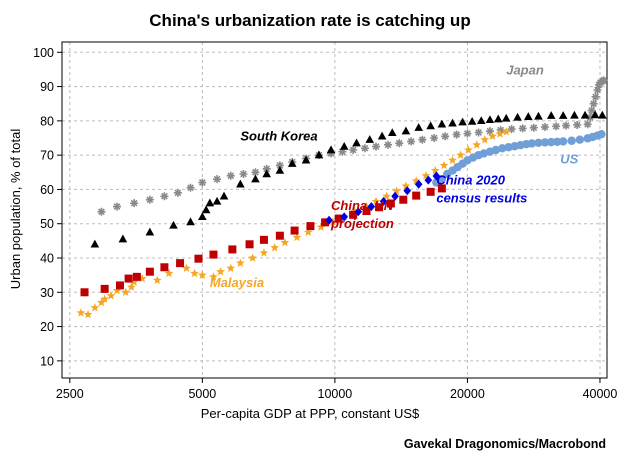  What do you see at coordinates (43, 53) in the screenshot?
I see `y-tick-label: 100` at bounding box center [43, 53].